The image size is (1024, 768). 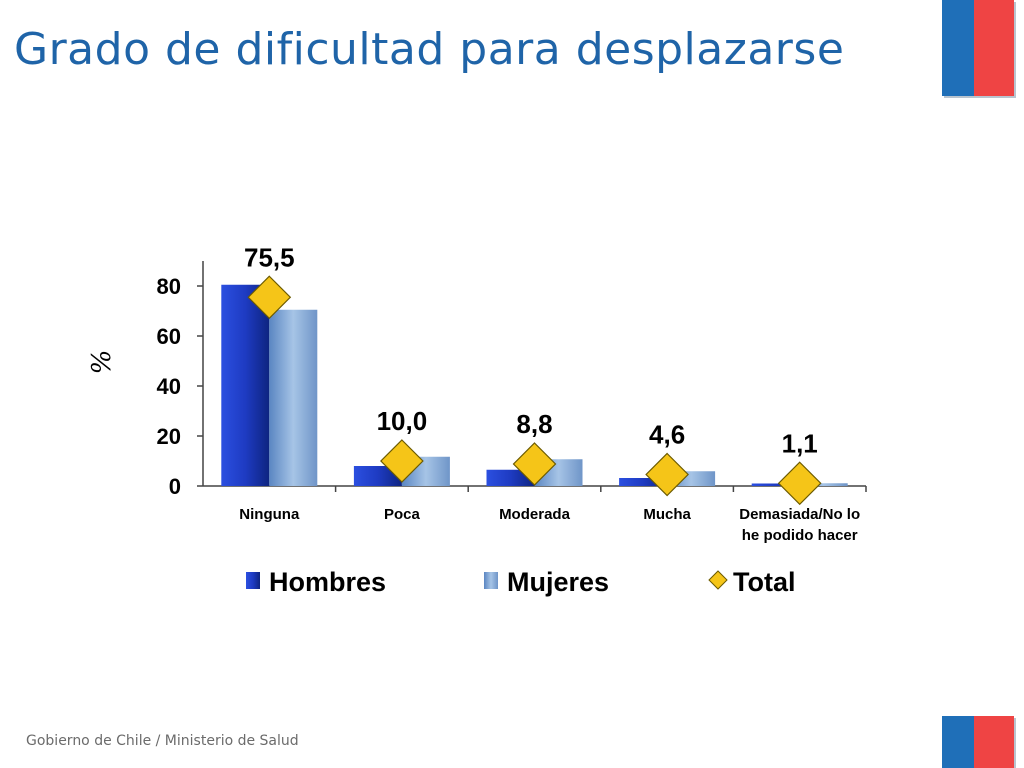 I want to click on y-tick-label: 20, so click(x=169, y=436).